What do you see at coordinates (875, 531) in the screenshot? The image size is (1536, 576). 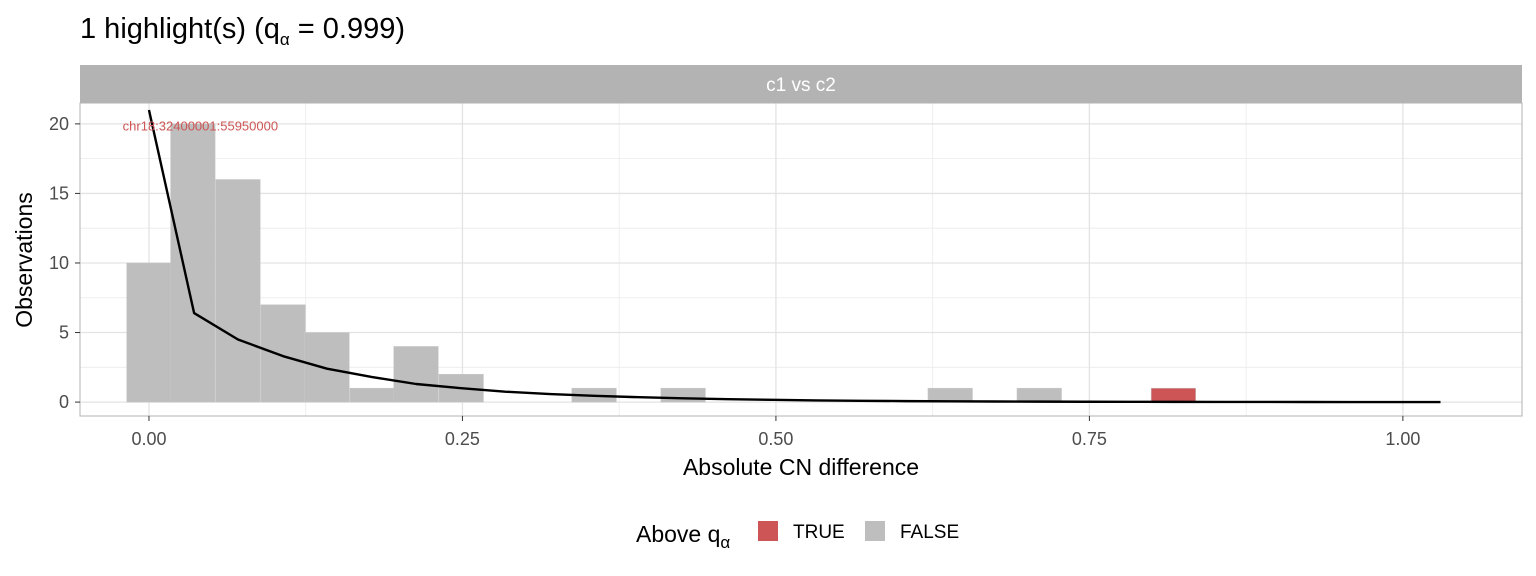 I see `legend-key-false` at bounding box center [875, 531].